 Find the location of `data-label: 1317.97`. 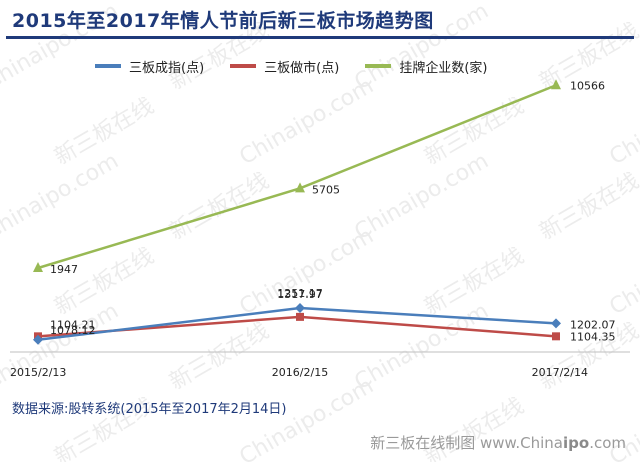

data-label: 1317.97 is located at coordinates (300, 294).